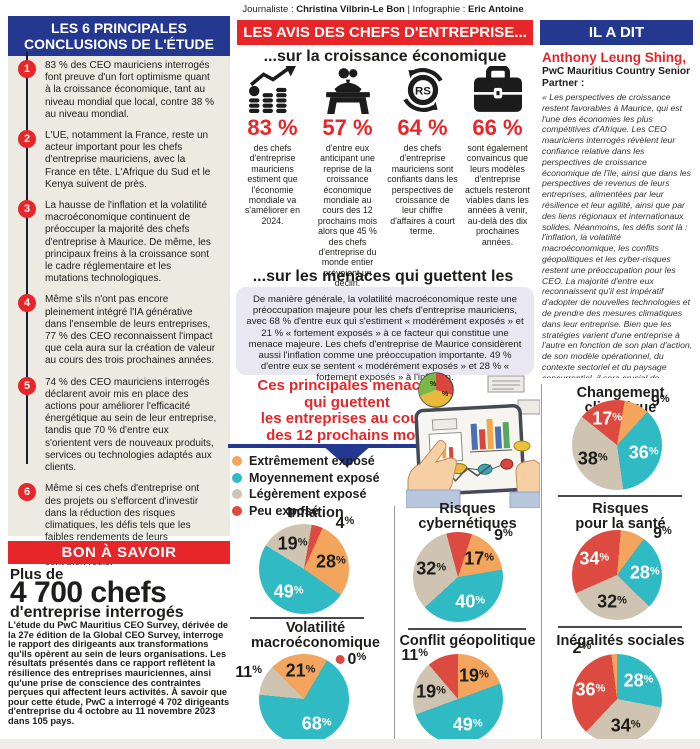 This screenshot has height=749, width=700. Describe the element at coordinates (347, 90) in the screenshot. I see `businessman-desk-icon` at that location.